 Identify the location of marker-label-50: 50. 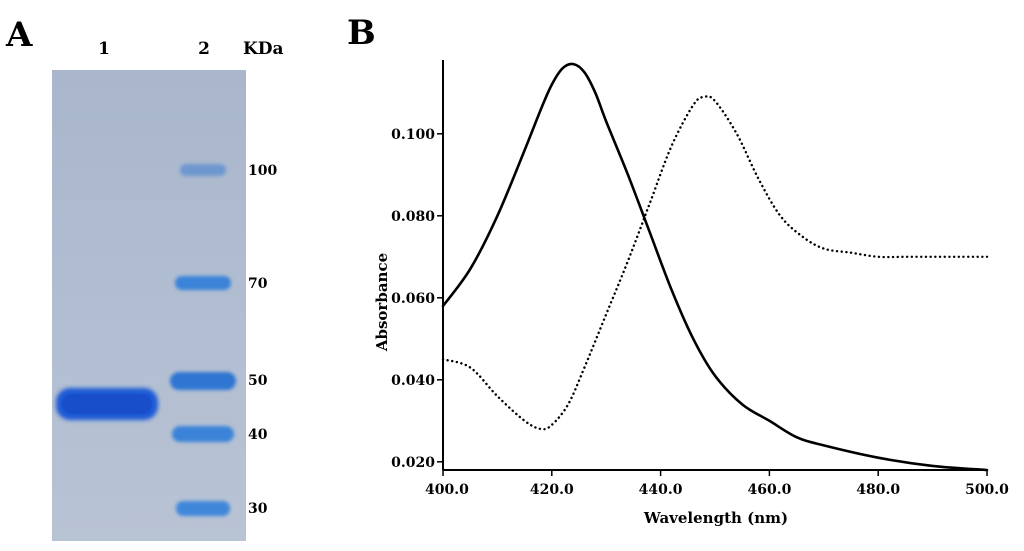
(258, 381).